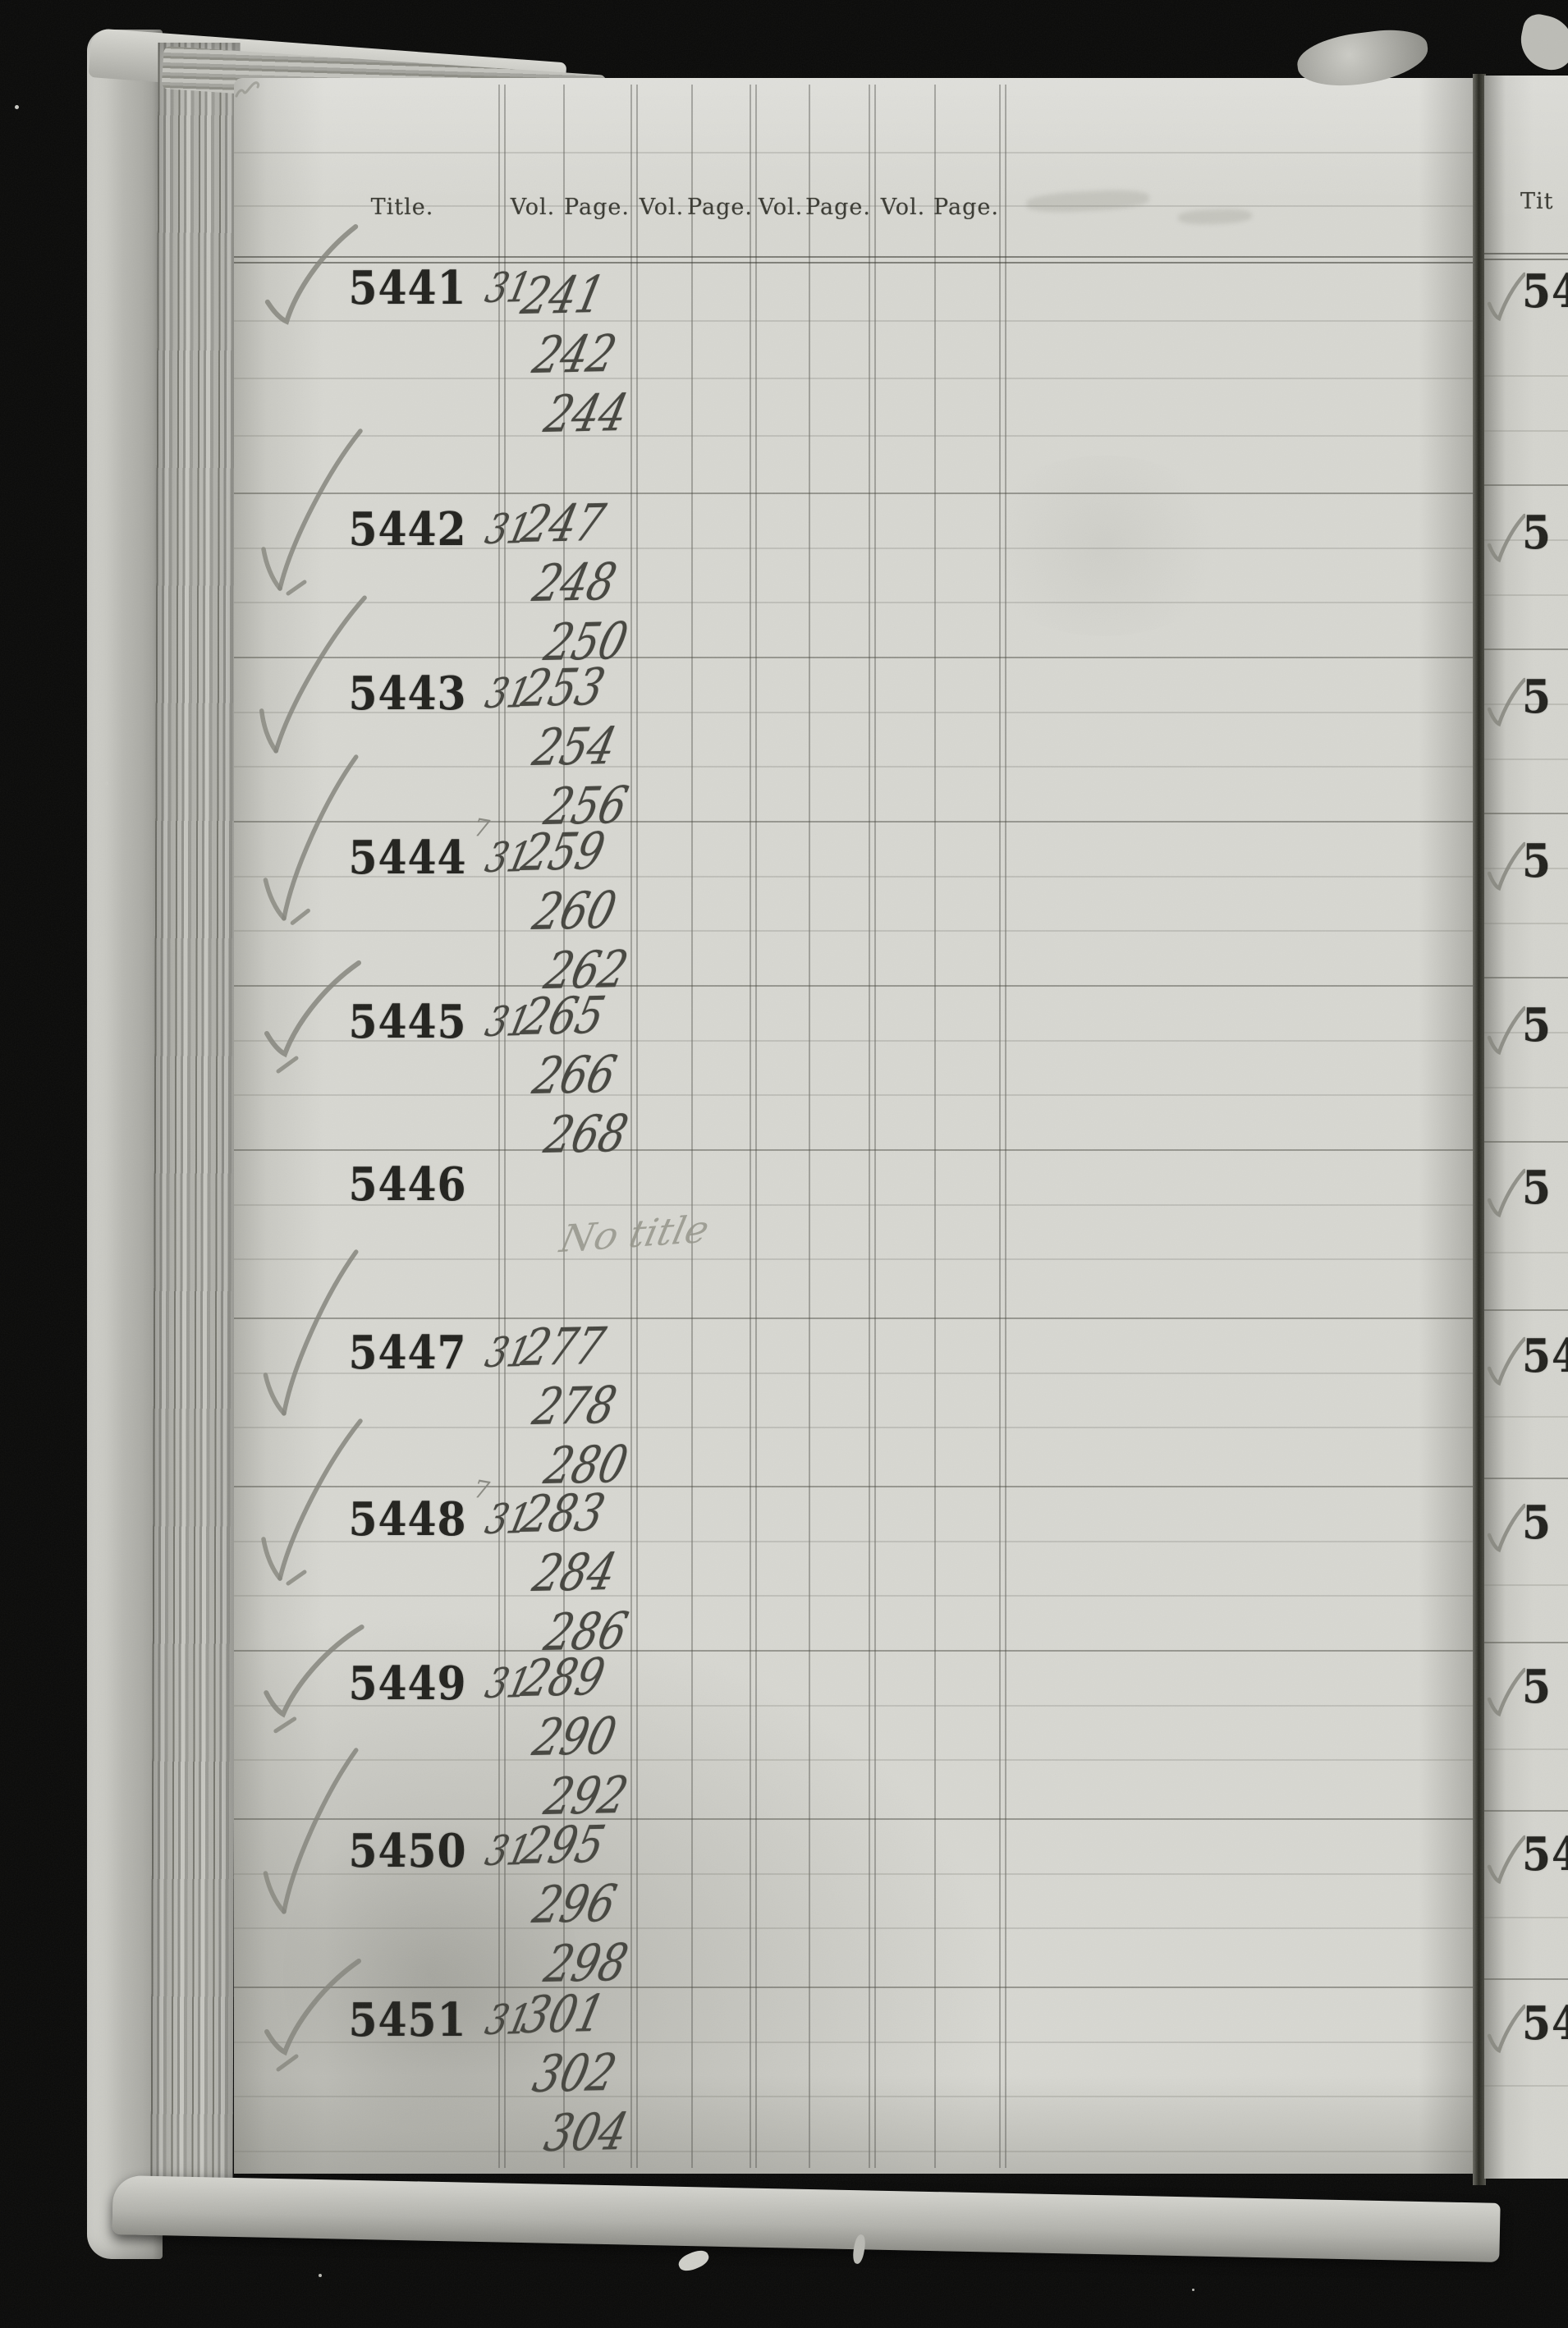 This screenshot has height=2328, width=1568. Describe the element at coordinates (574, 354) in the screenshot. I see `page-value: 242` at that location.